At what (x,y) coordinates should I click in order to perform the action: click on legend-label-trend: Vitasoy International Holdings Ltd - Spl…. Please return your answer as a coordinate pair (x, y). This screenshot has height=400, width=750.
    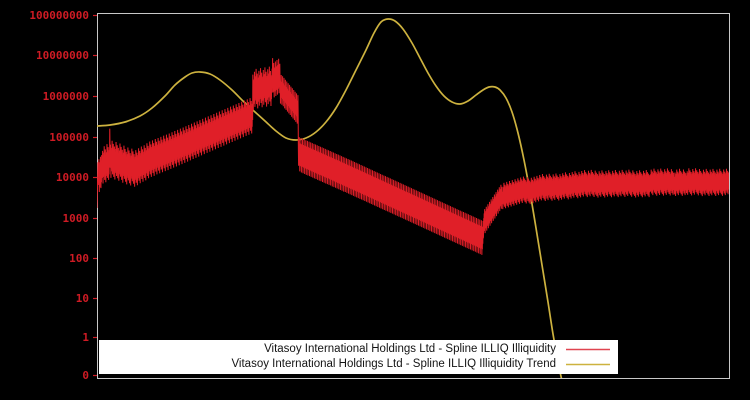
    Looking at the image, I should click on (393, 364).